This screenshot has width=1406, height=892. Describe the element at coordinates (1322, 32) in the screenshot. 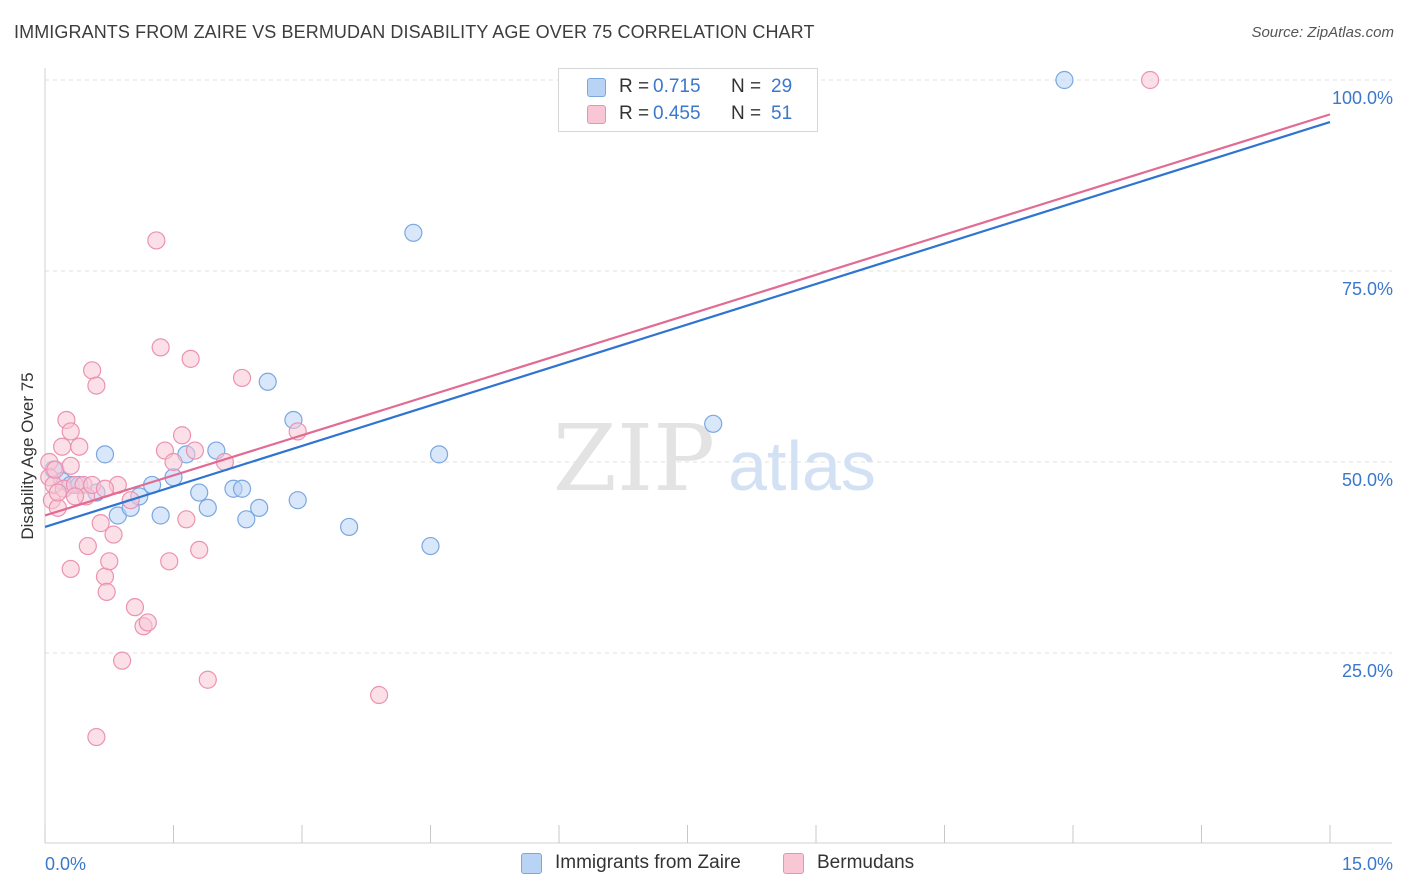

I see `source-credit: Source: ZipAtlas.com` at that location.